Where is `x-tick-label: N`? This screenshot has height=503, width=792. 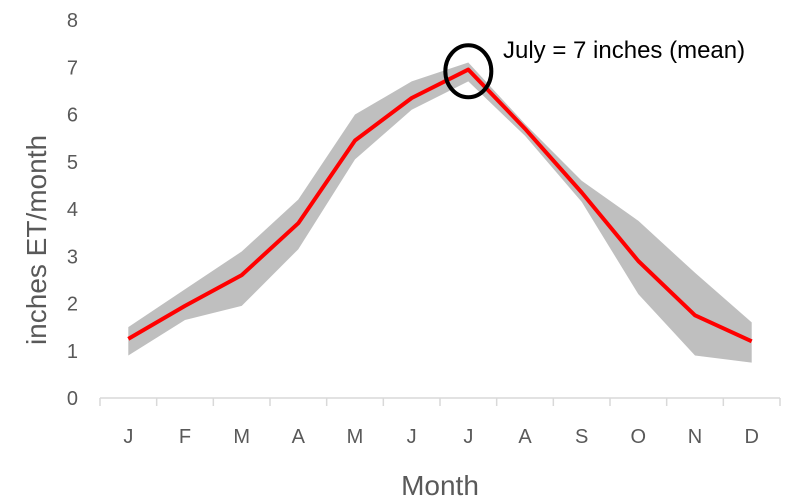 x-tick-label: N is located at coordinates (695, 437).